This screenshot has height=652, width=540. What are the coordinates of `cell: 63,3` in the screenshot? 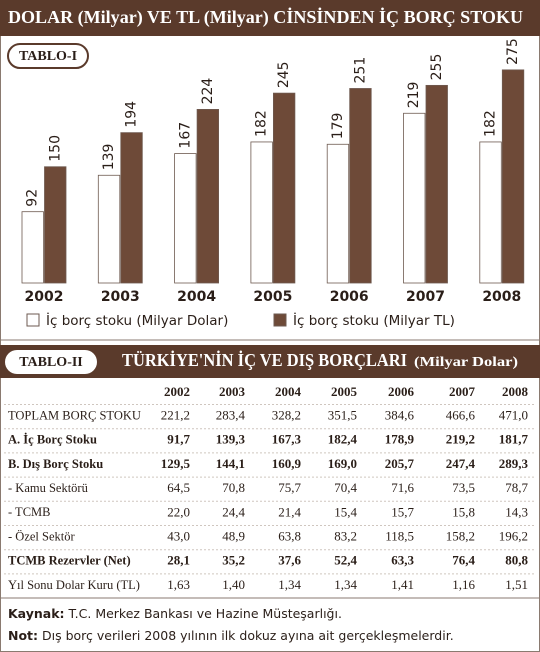 It's located at (402, 560).